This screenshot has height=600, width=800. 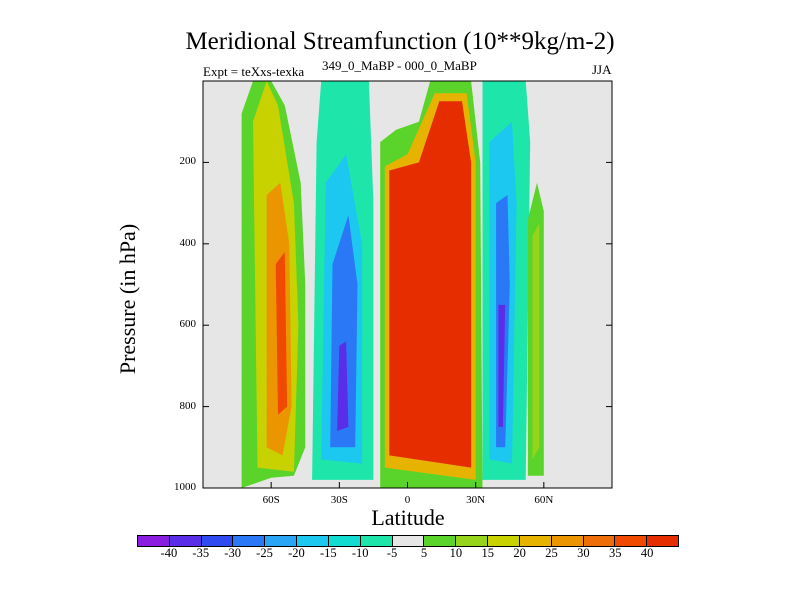 I want to click on colorbar-label: -5, so click(x=392, y=553).